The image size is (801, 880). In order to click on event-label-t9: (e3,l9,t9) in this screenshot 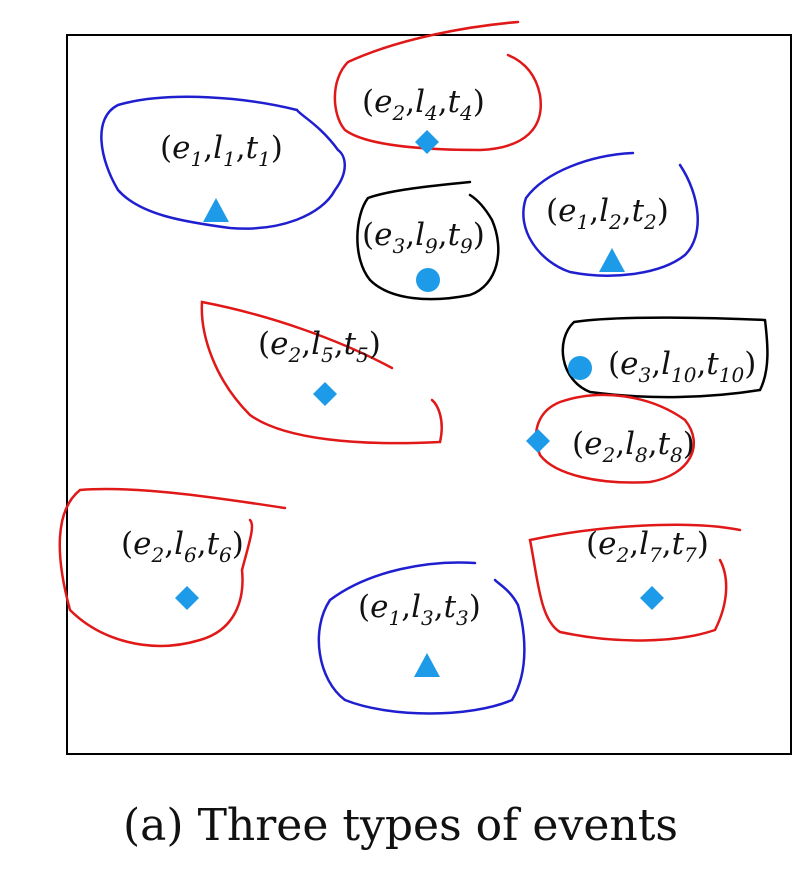, I will do `click(423, 237)`.